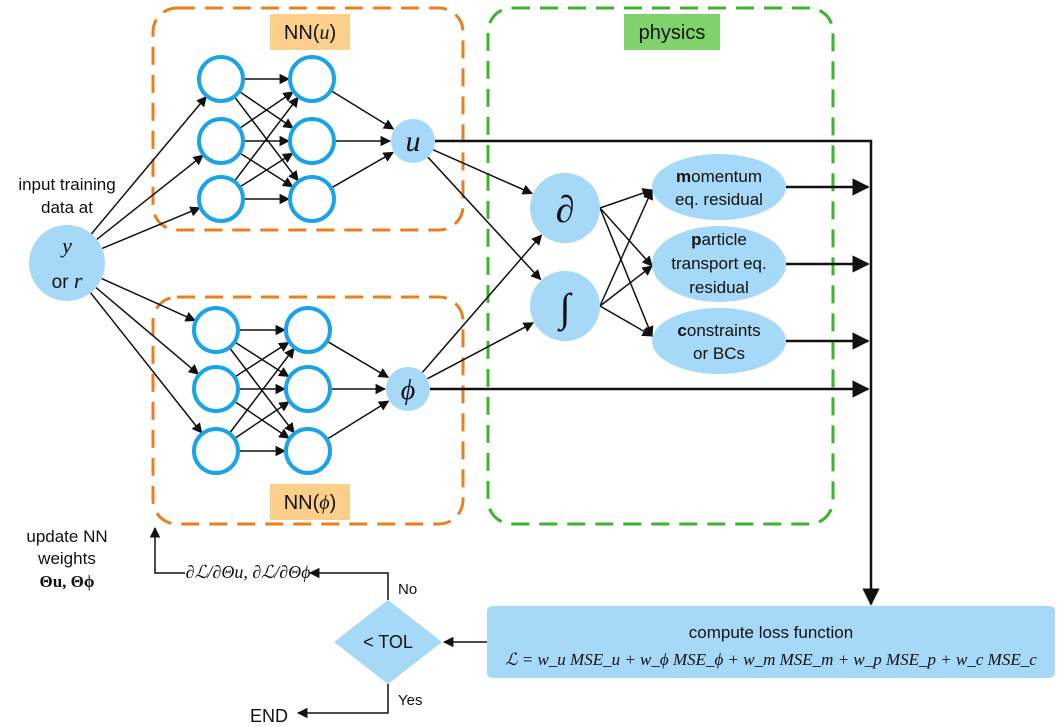 The width and height of the screenshot is (1058, 727). Describe the element at coordinates (481, 351) in the screenshot. I see `edge-phi-to-integral` at that location.